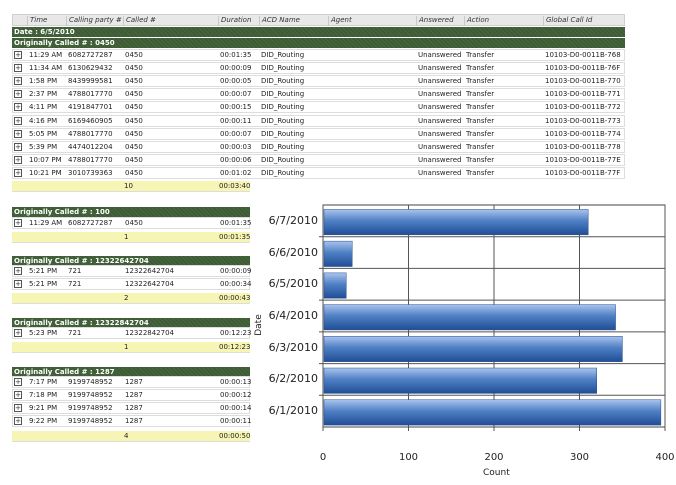 Image resolution: width=676 pixels, height=485 pixels. Describe the element at coordinates (131, 382) in the screenshot. I see `table-row: +7:17 PM 9199748952 1287 00:00:13` at that location.